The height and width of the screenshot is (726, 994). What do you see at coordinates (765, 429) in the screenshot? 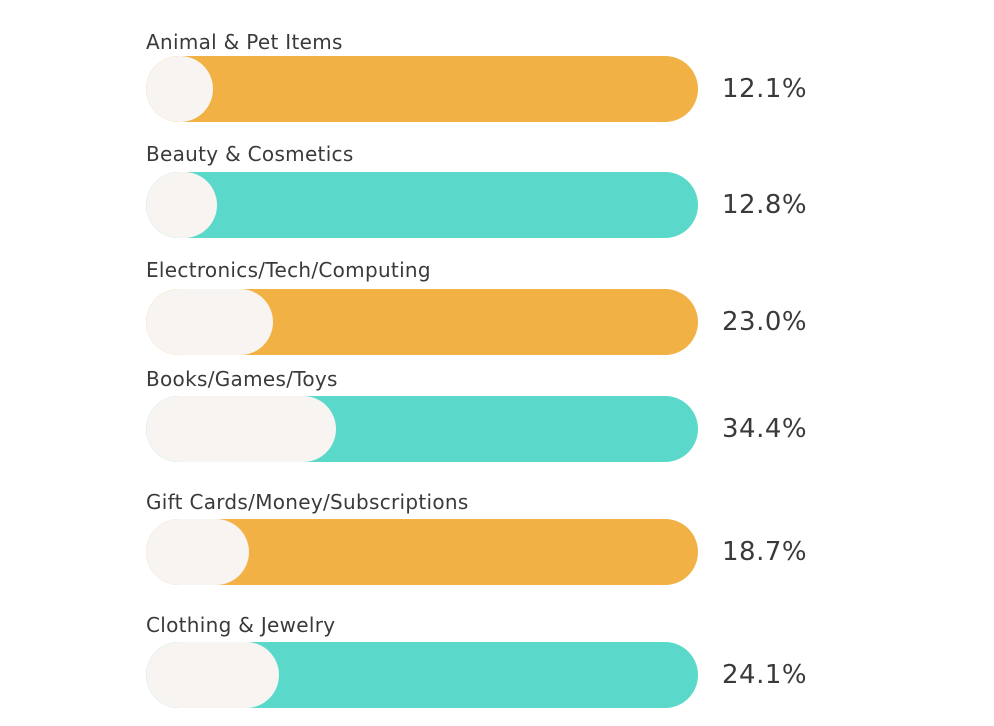
I see `value-label: 34.4%` at bounding box center [765, 429].